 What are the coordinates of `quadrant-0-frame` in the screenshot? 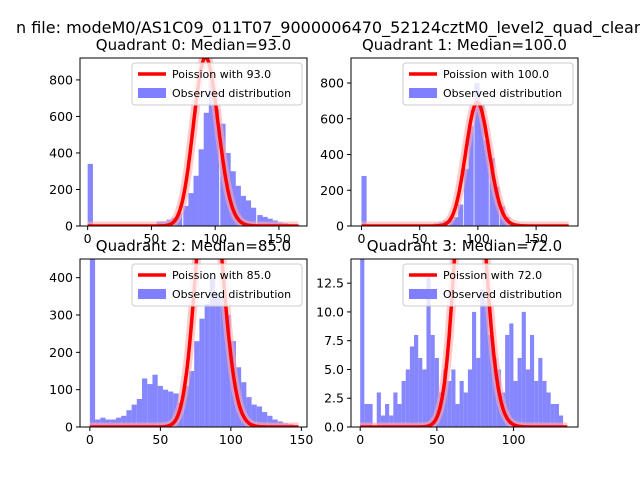 It's located at (193, 142).